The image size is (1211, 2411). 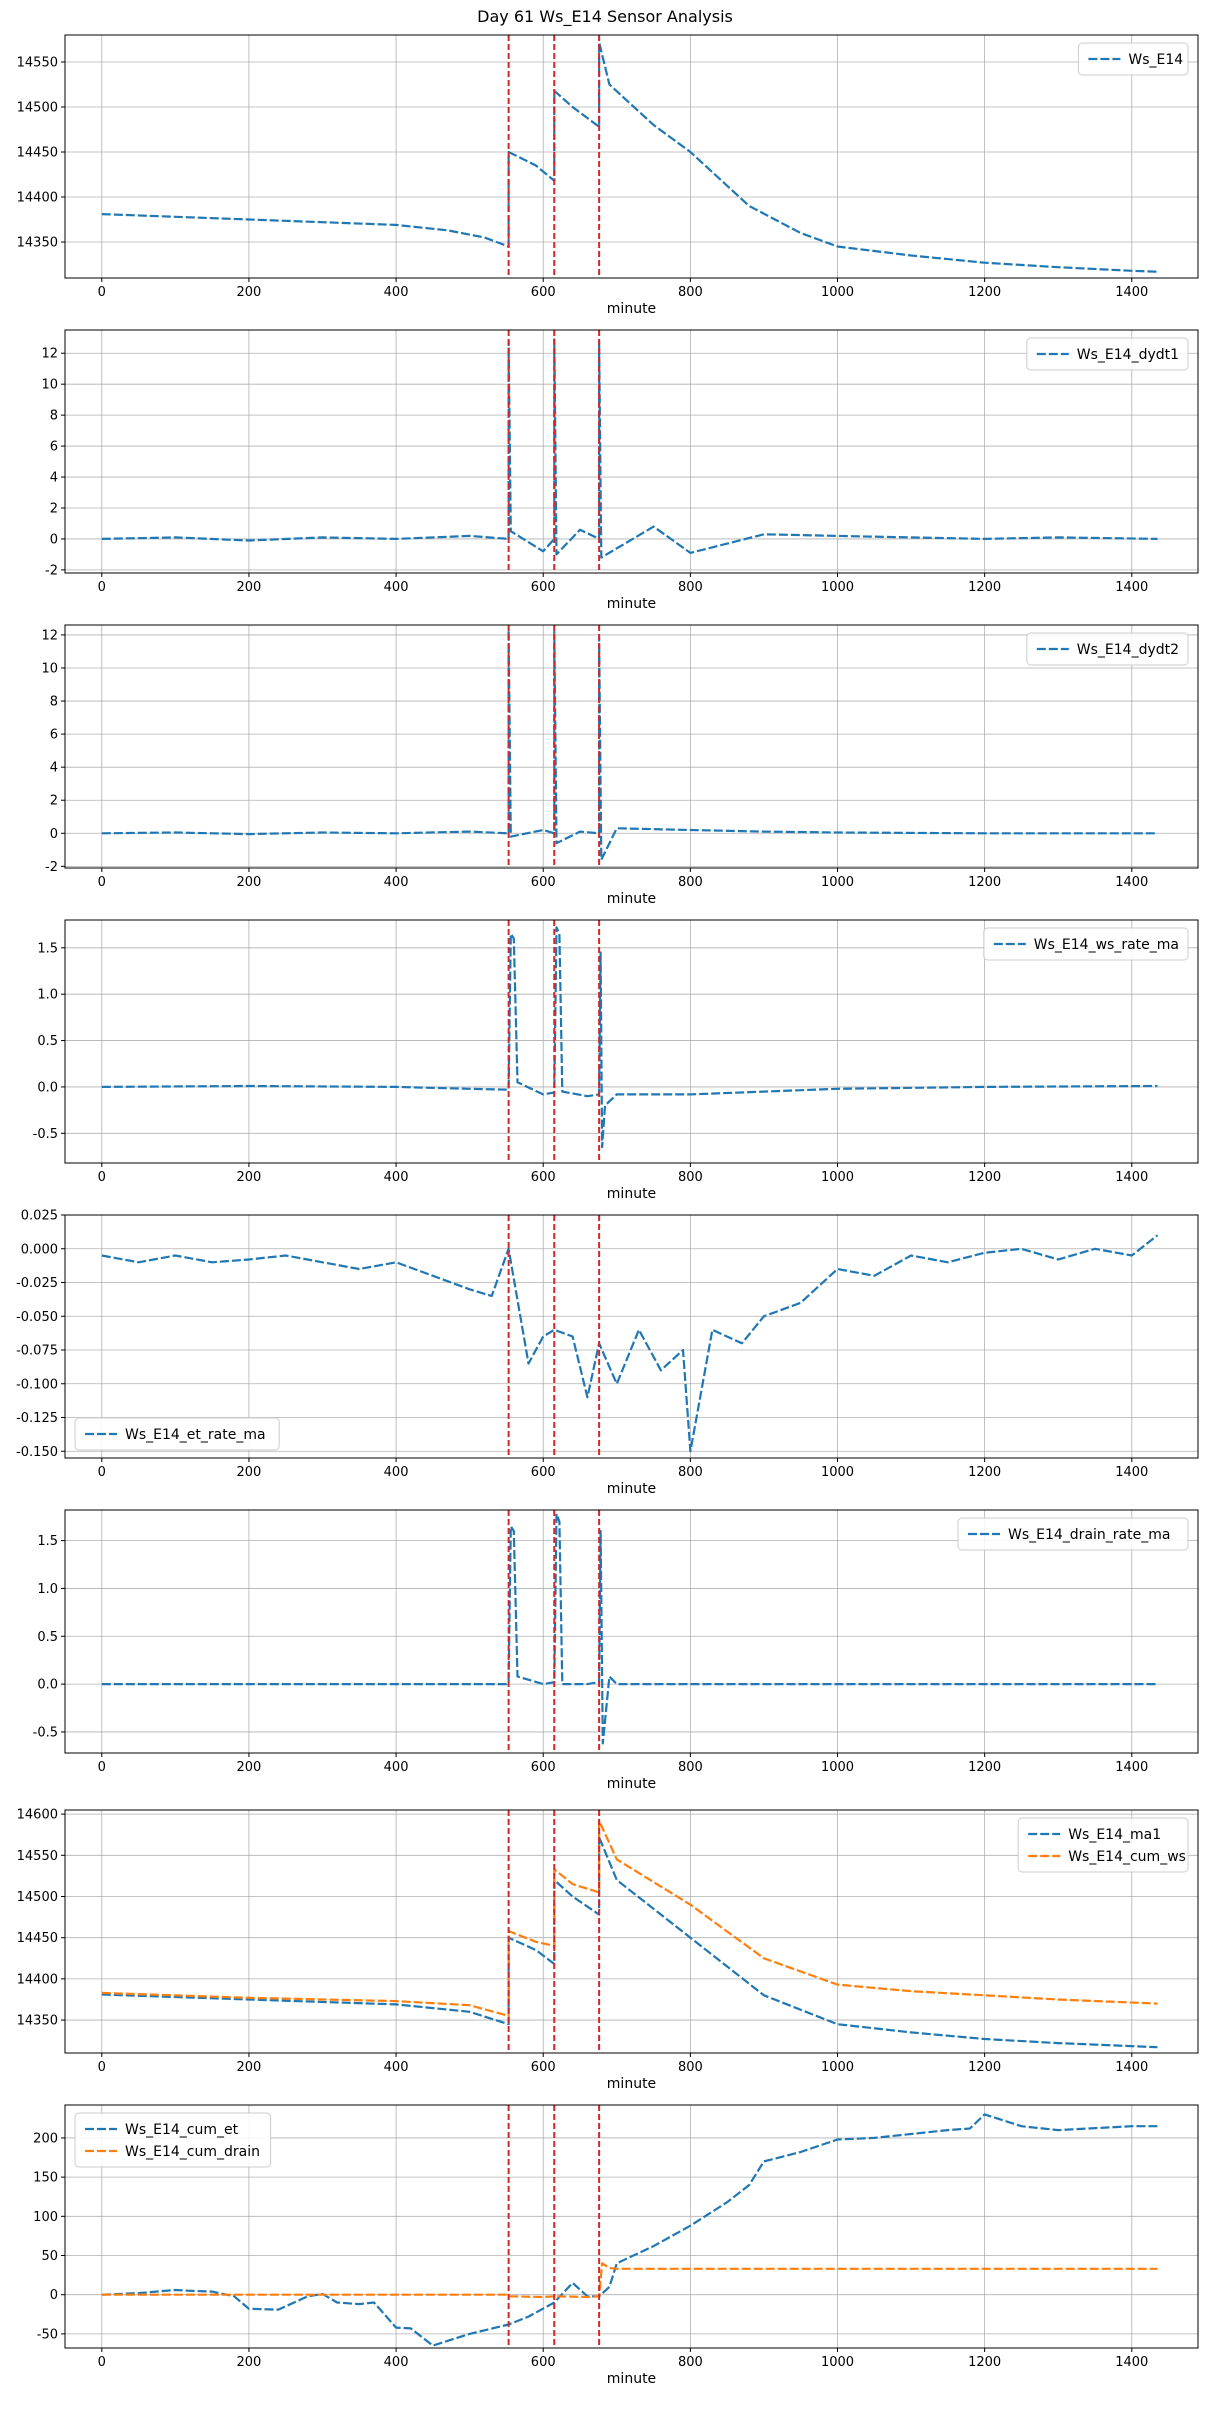 I want to click on y-tick-label: 0.5, so click(x=47, y=1041).